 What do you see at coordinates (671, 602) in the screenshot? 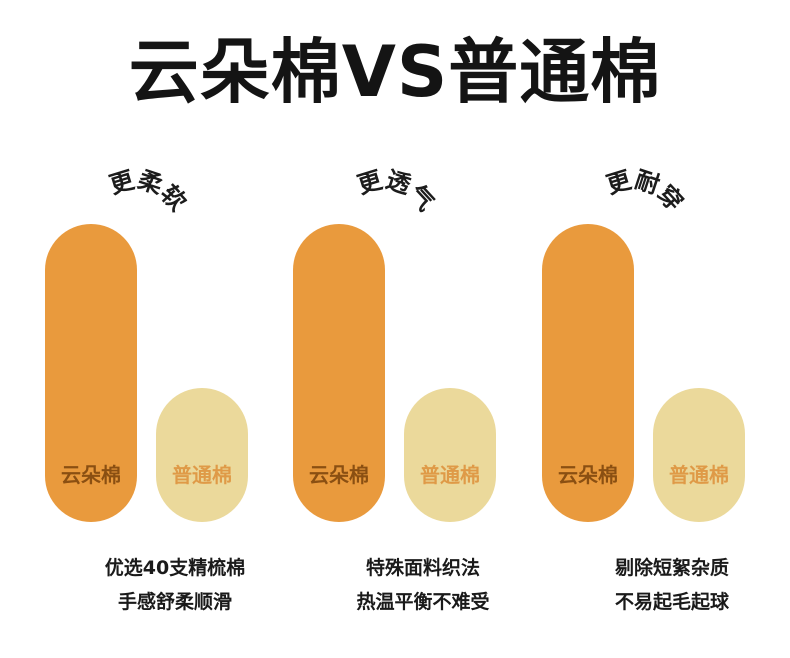
I see `description-line-2: 不易起毛起球` at bounding box center [671, 602].